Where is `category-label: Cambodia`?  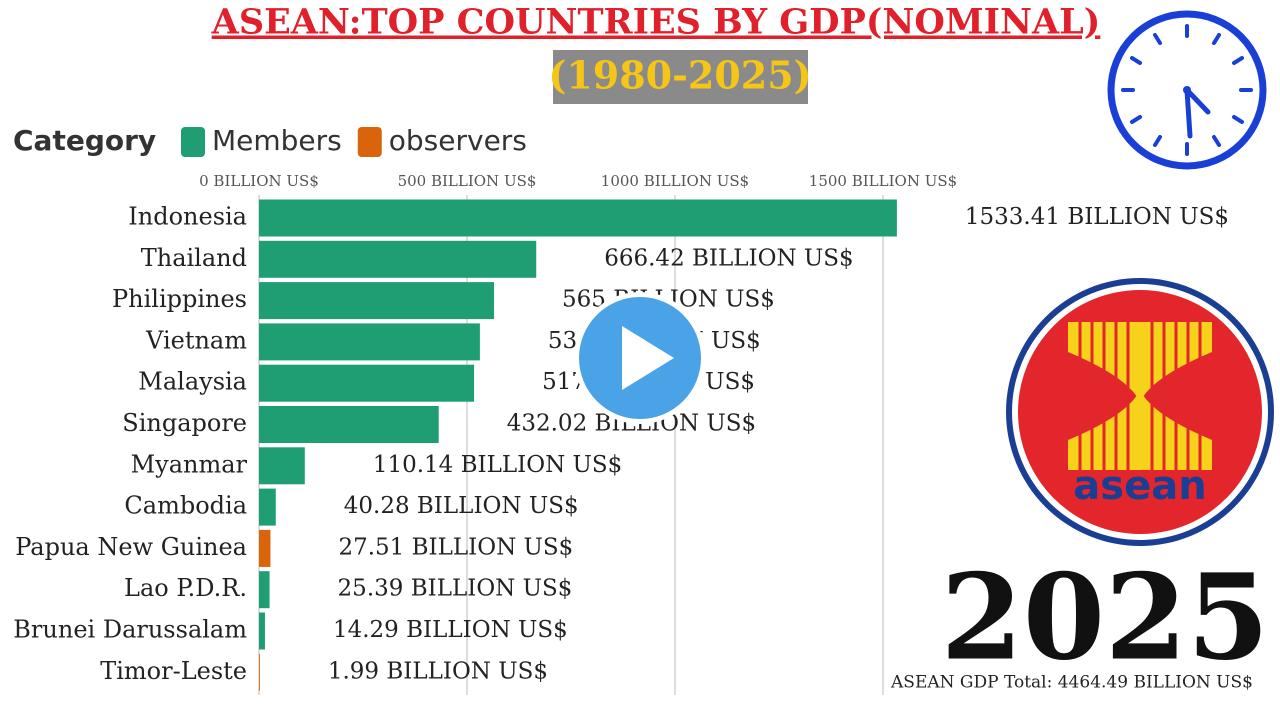
category-label: Cambodia is located at coordinates (185, 506).